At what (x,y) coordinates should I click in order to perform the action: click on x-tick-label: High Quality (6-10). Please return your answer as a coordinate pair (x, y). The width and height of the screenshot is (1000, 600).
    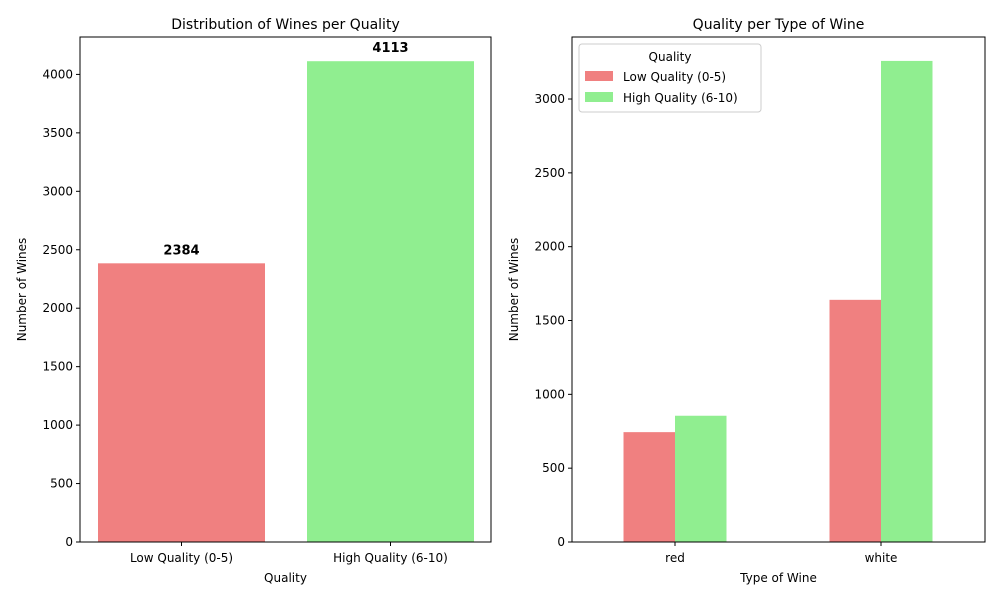
    Looking at the image, I should click on (390, 558).